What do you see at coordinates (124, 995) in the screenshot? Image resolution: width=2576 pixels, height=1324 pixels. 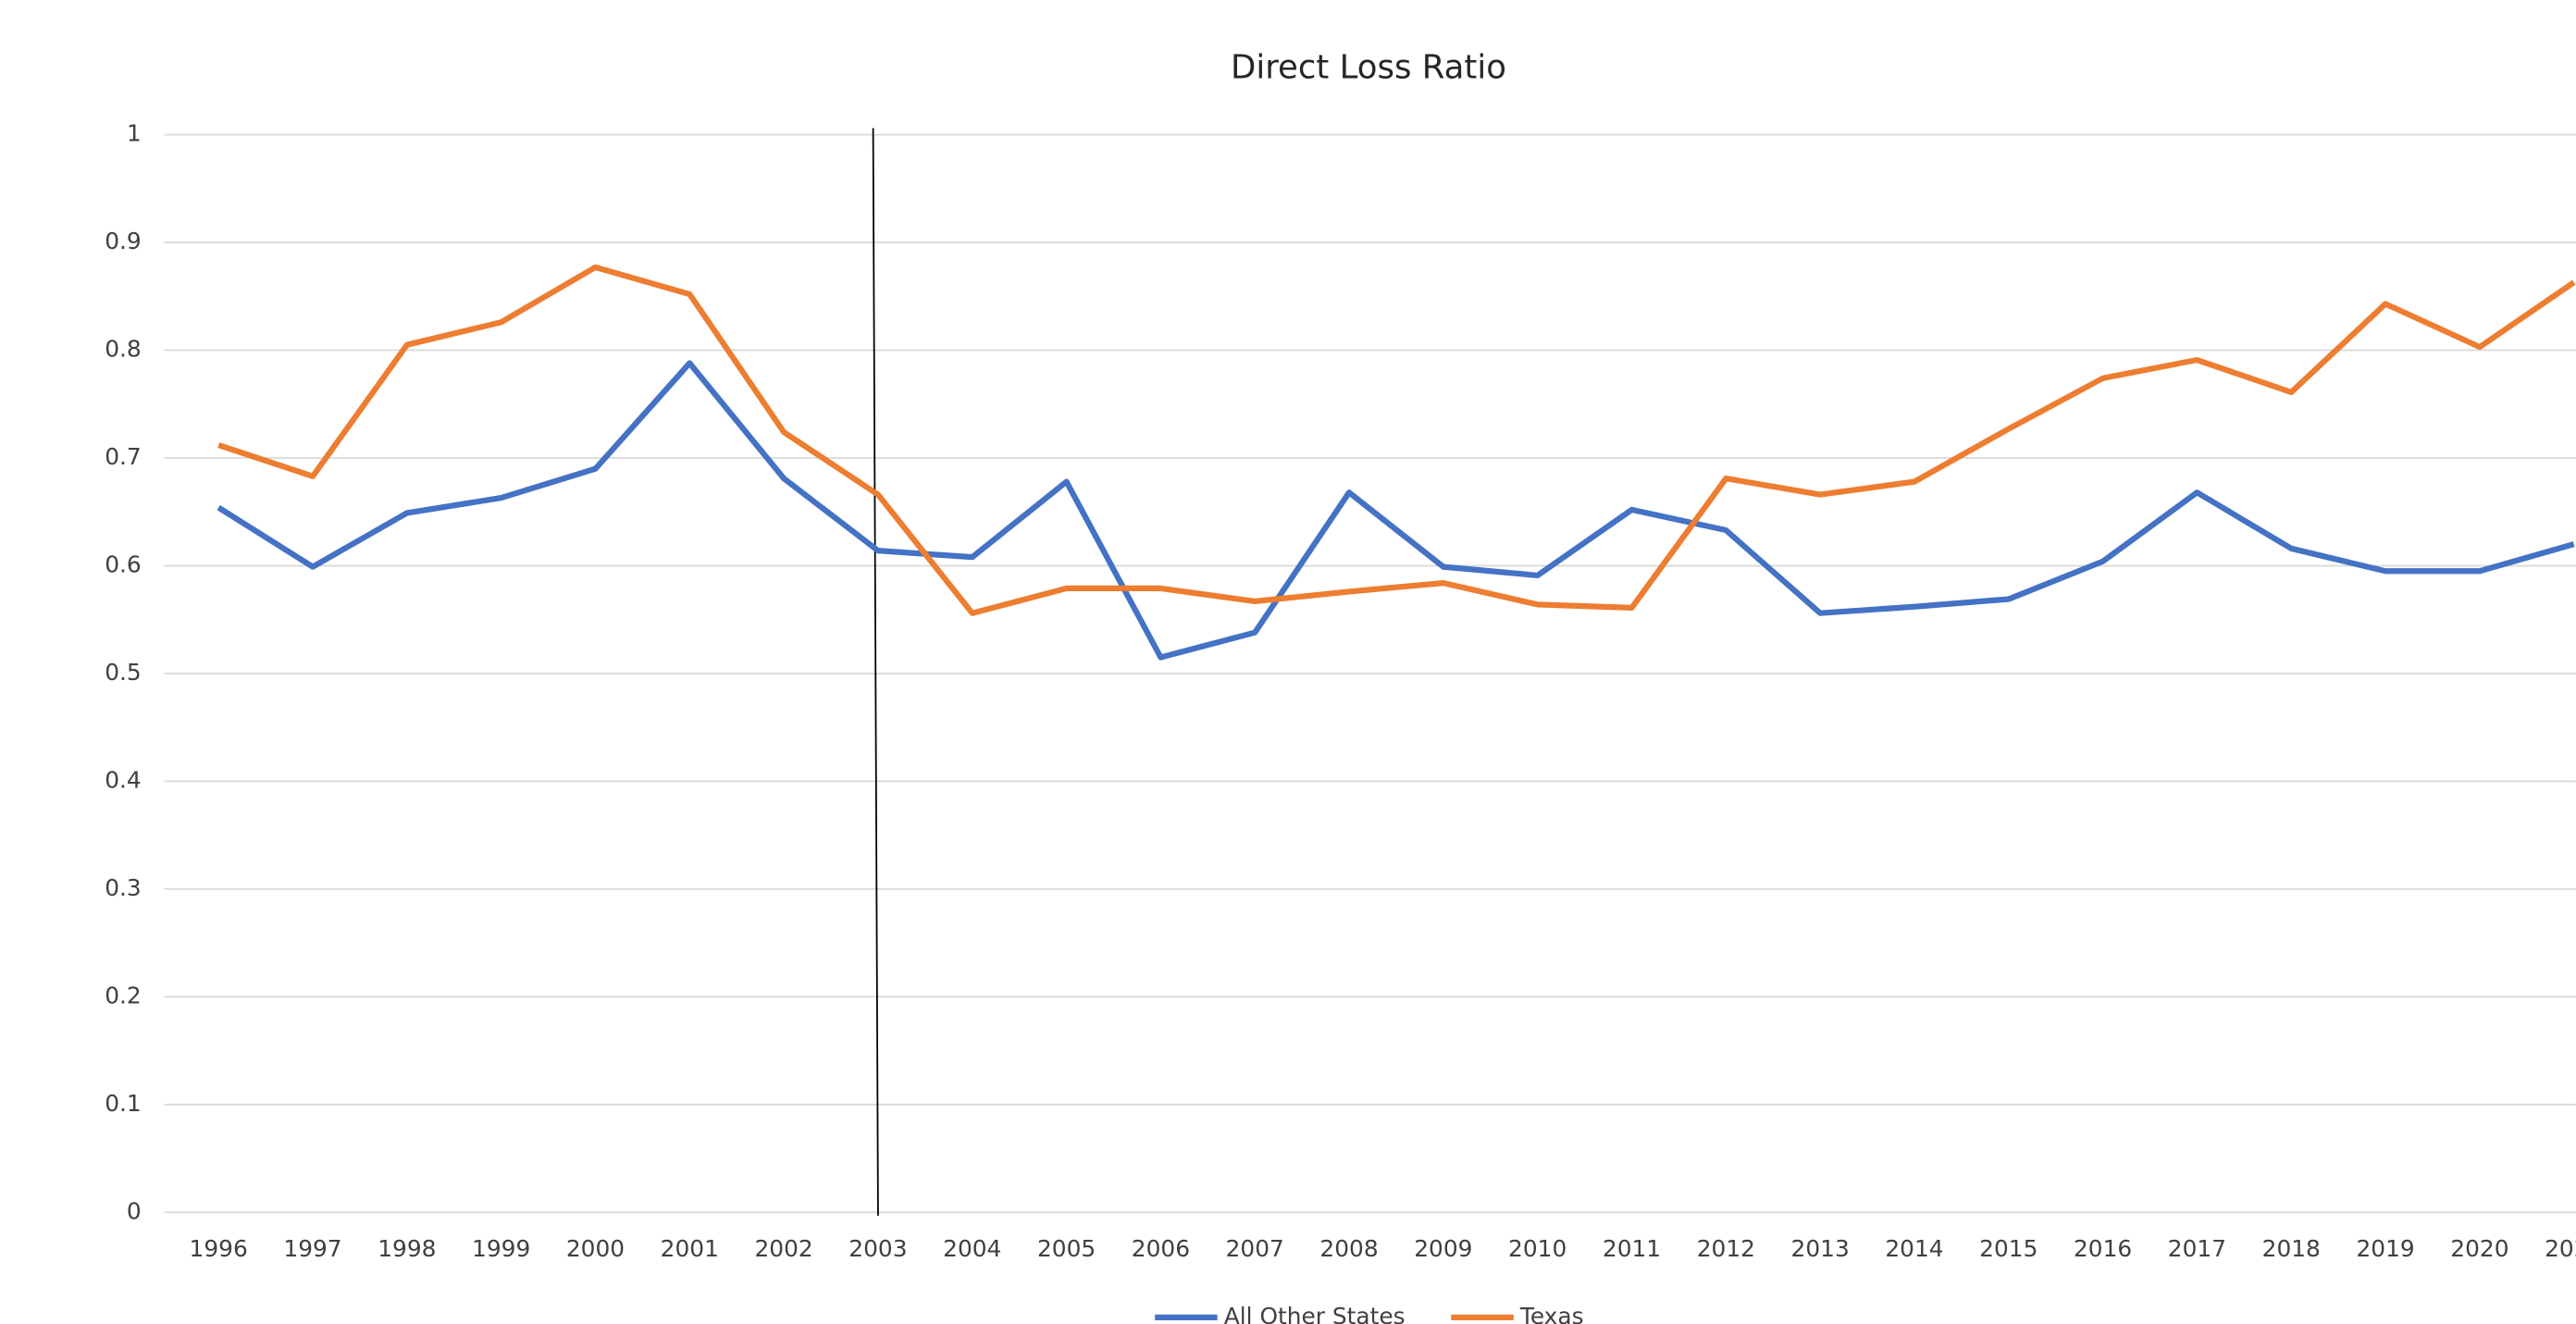 I see `y-tick-label: 0.2` at bounding box center [124, 995].